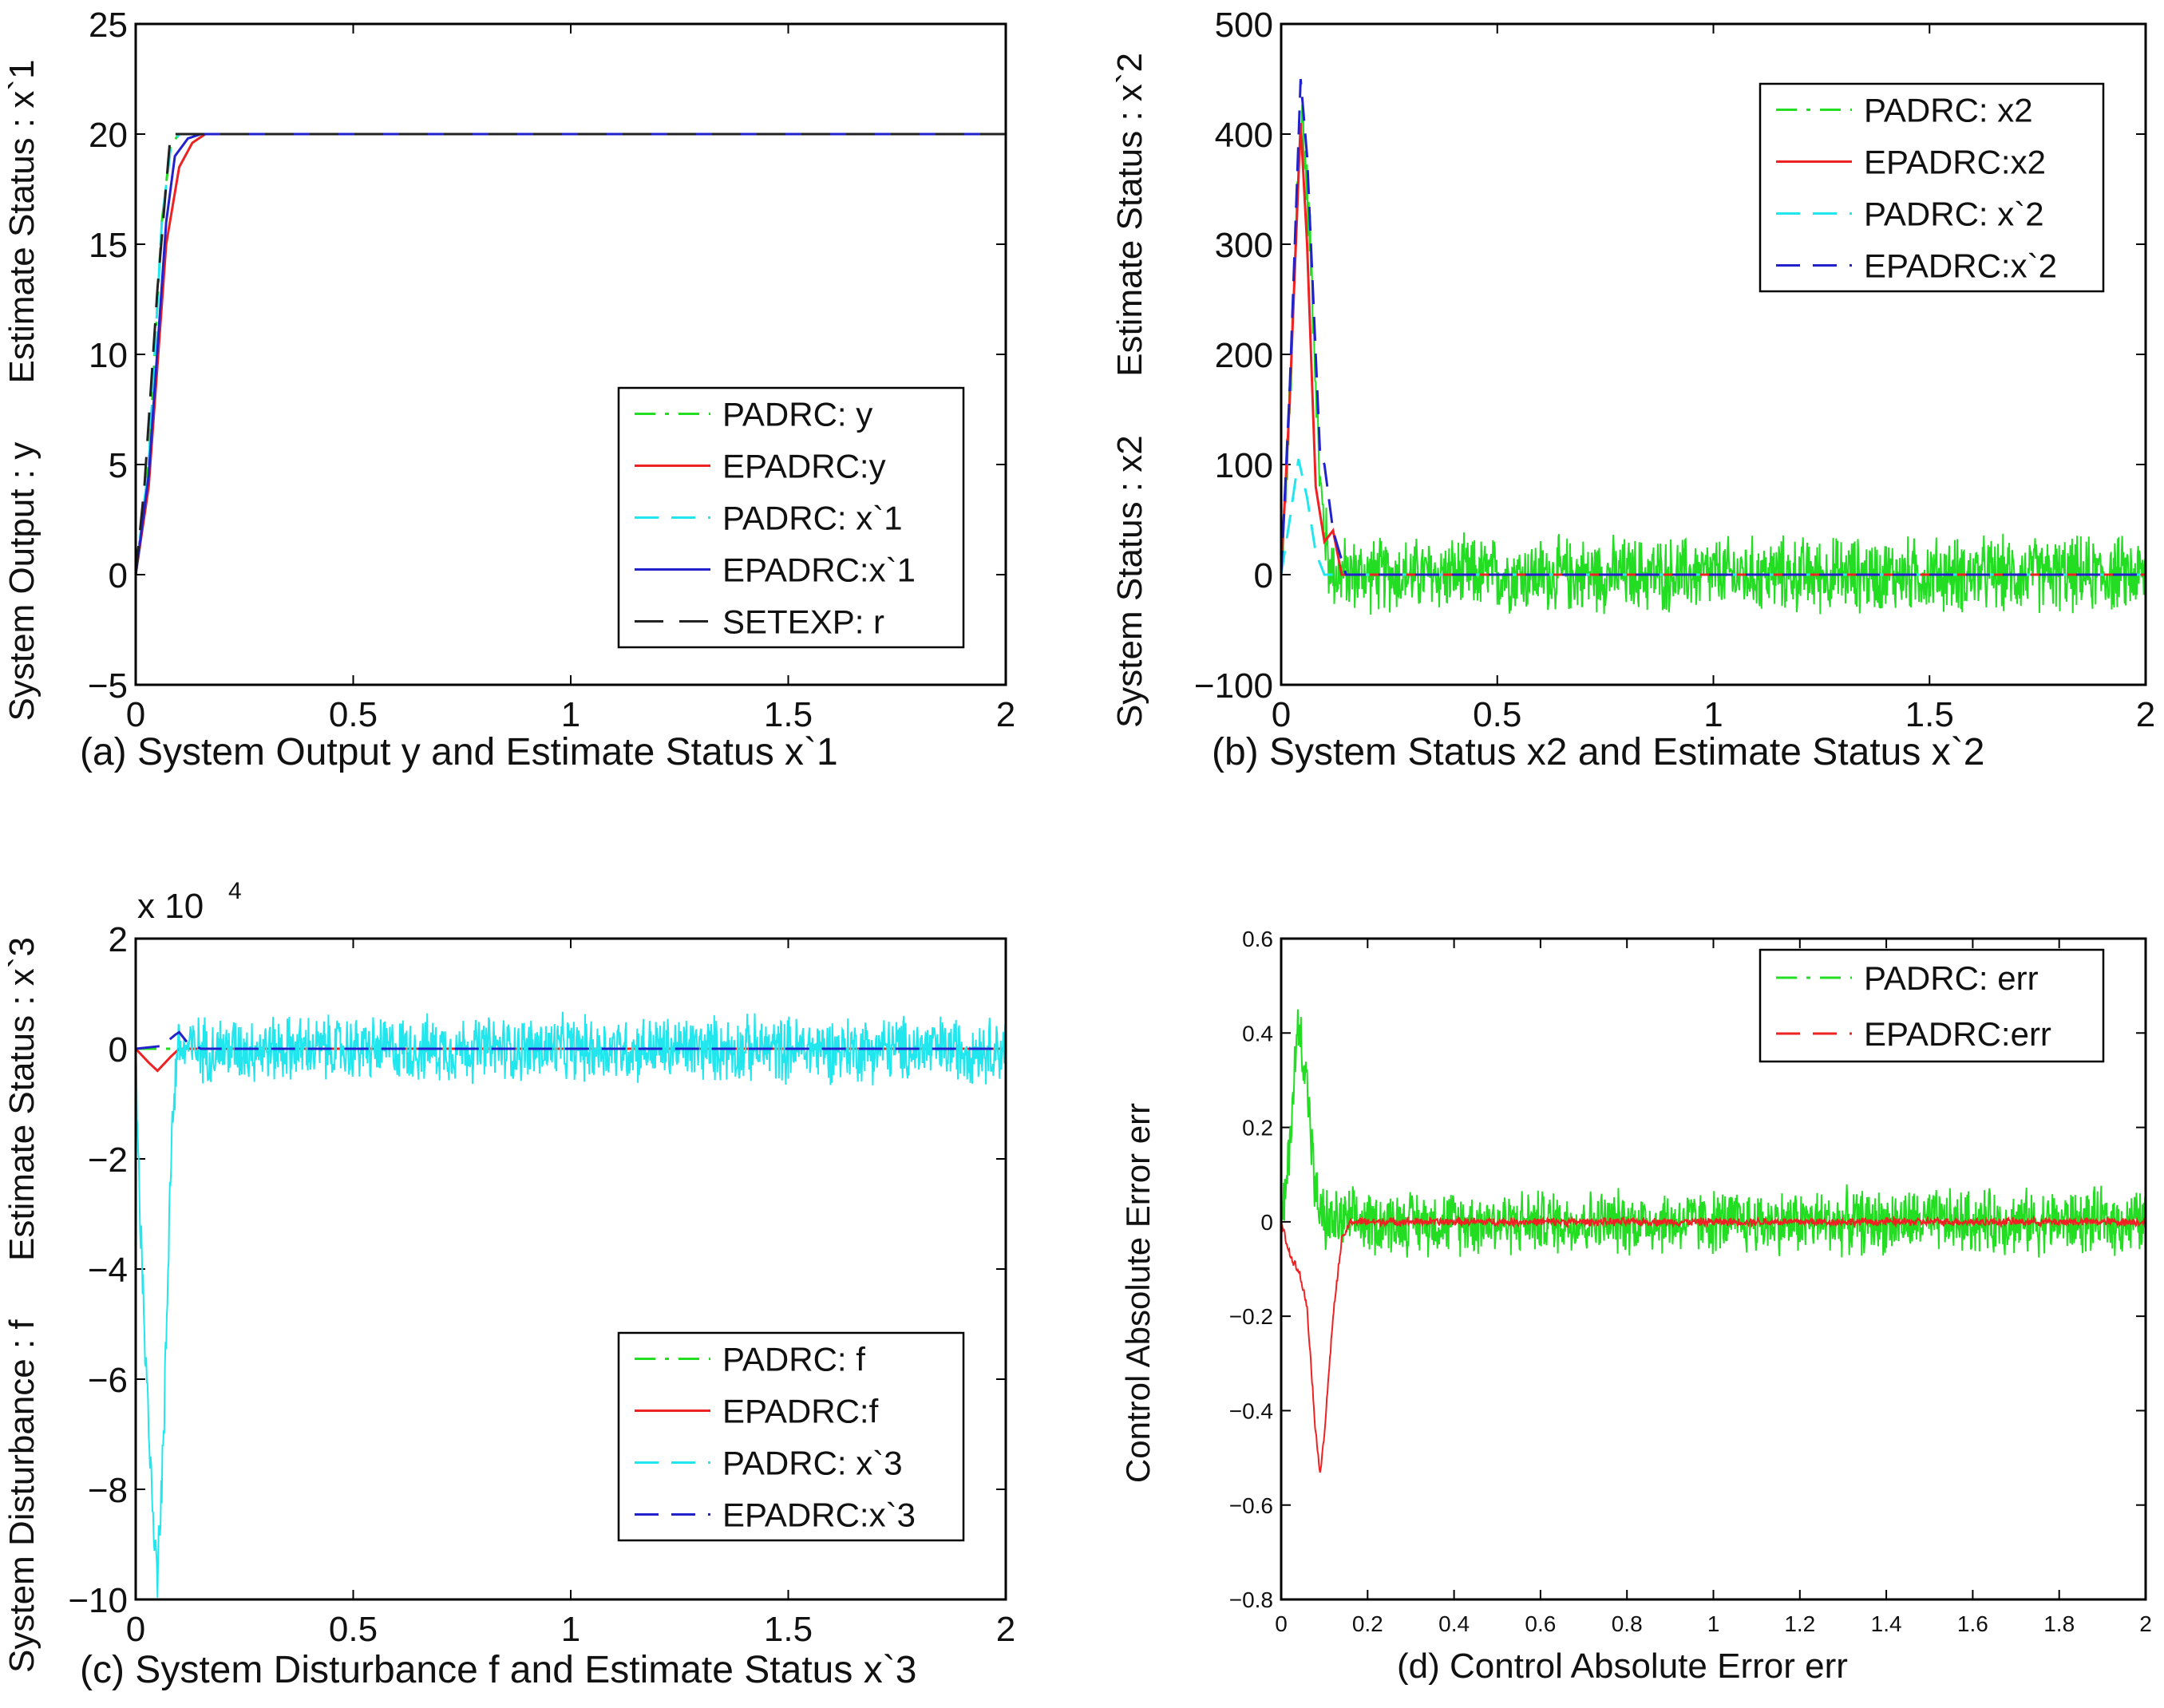 The width and height of the screenshot is (2164, 1708). Describe the element at coordinates (108, 1270) in the screenshot. I see `y-tick-label: −4` at that location.